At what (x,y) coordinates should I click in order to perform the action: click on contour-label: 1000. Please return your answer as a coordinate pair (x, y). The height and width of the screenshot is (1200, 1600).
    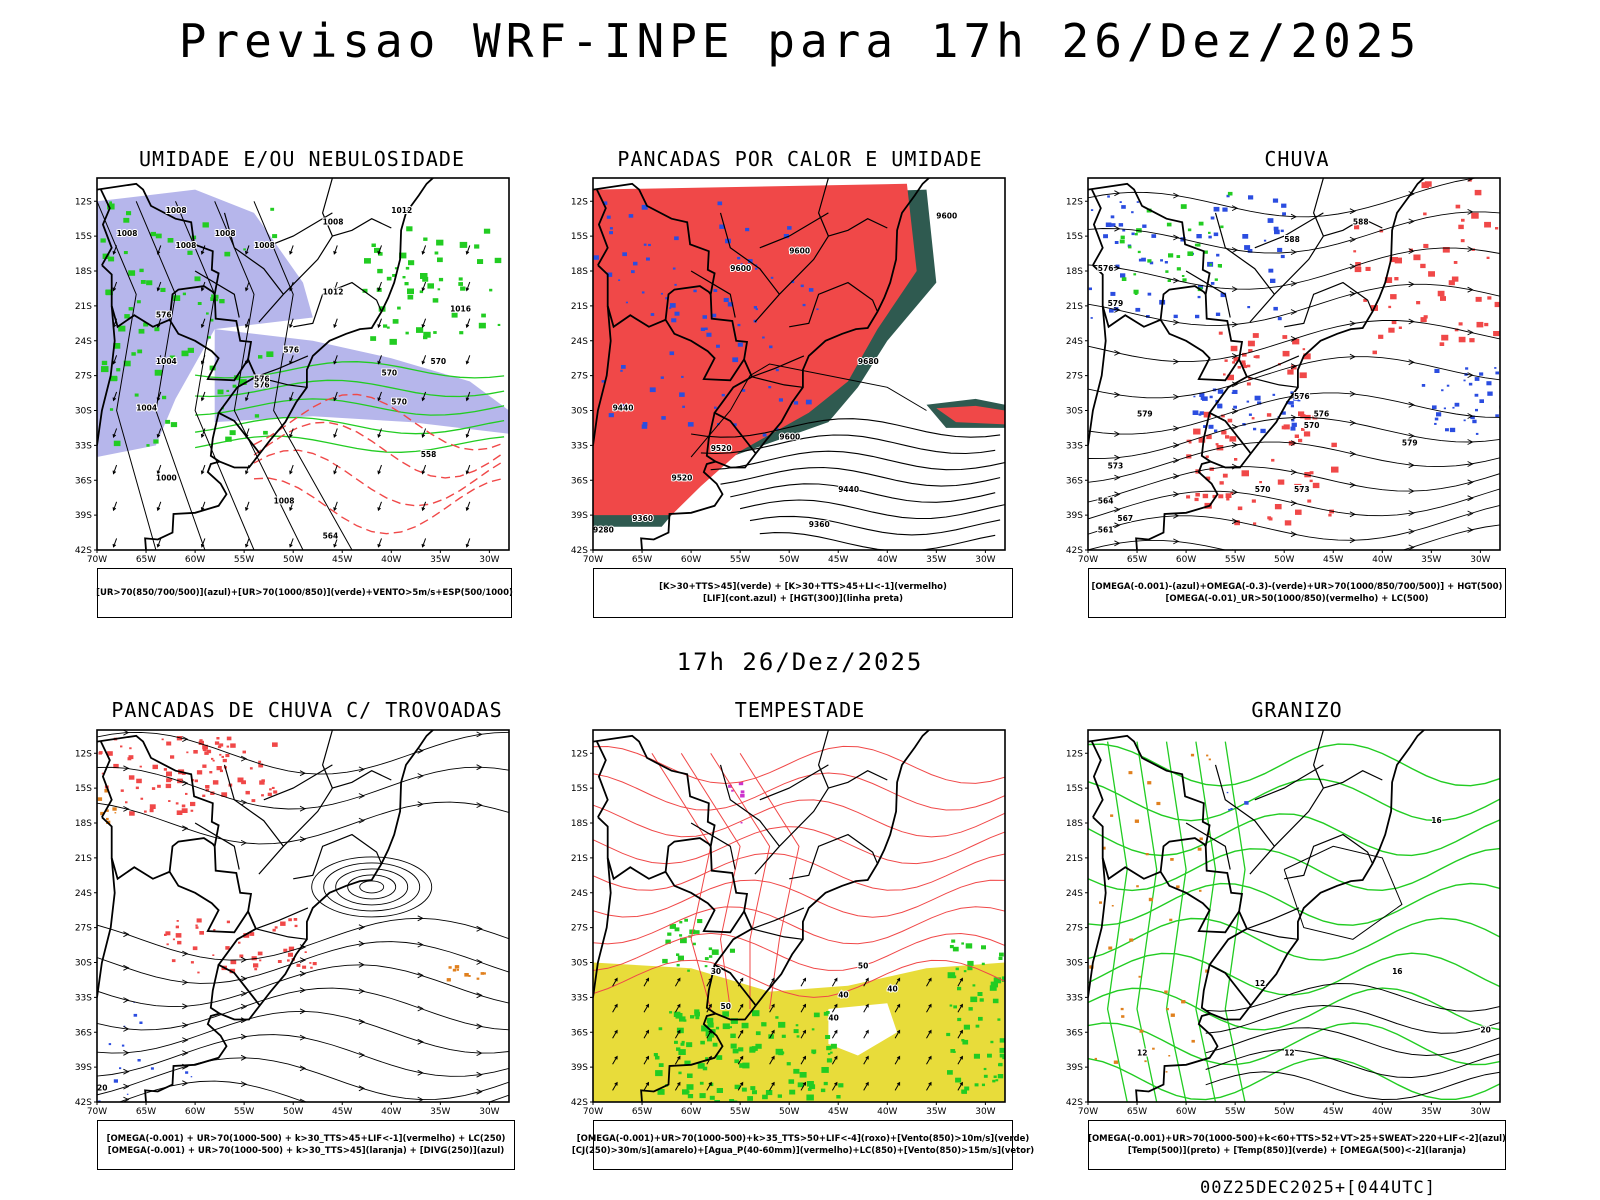
    Looking at the image, I should click on (166, 477).